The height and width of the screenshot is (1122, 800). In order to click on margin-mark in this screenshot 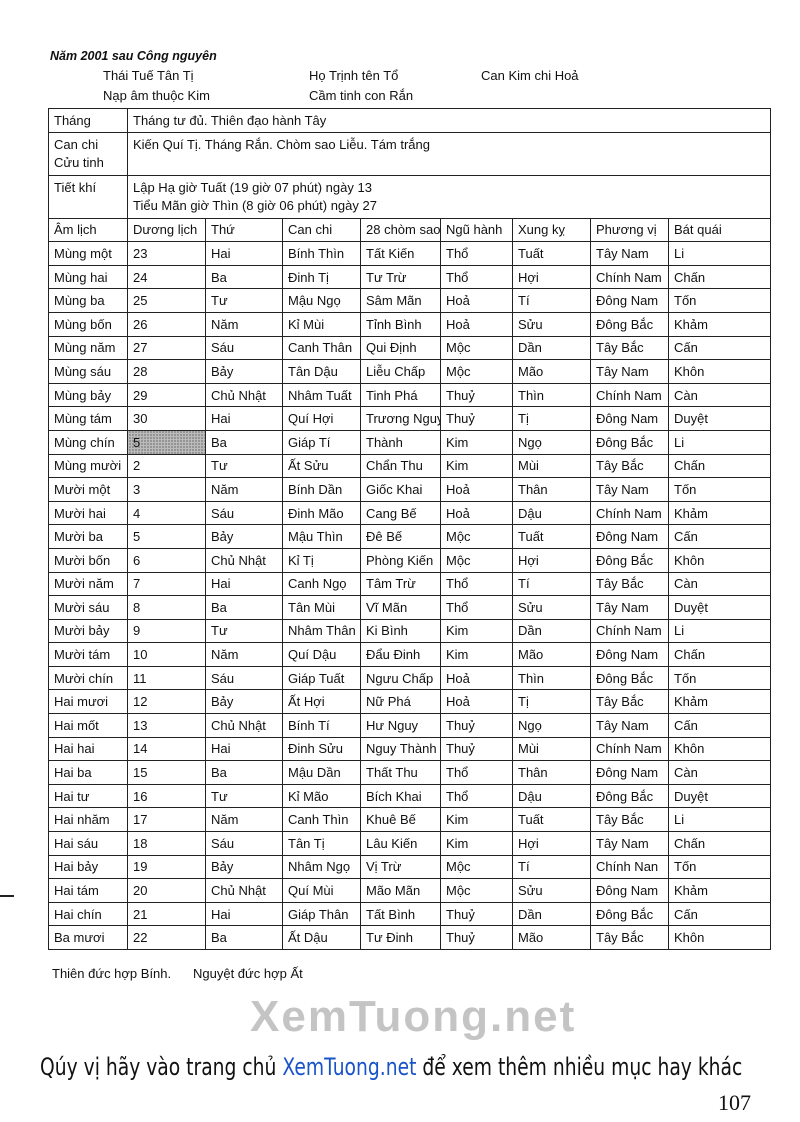, I will do `click(7, 896)`.